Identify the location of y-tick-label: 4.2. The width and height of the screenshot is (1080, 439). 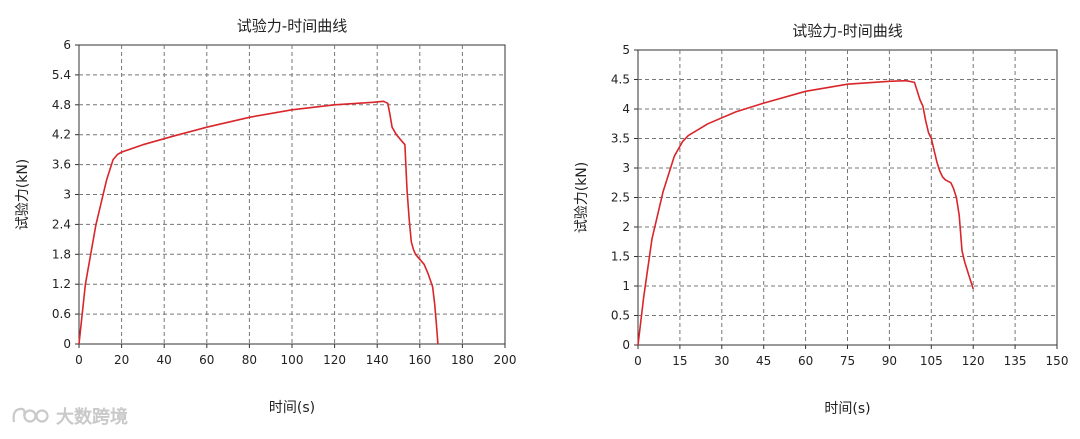
(61, 135).